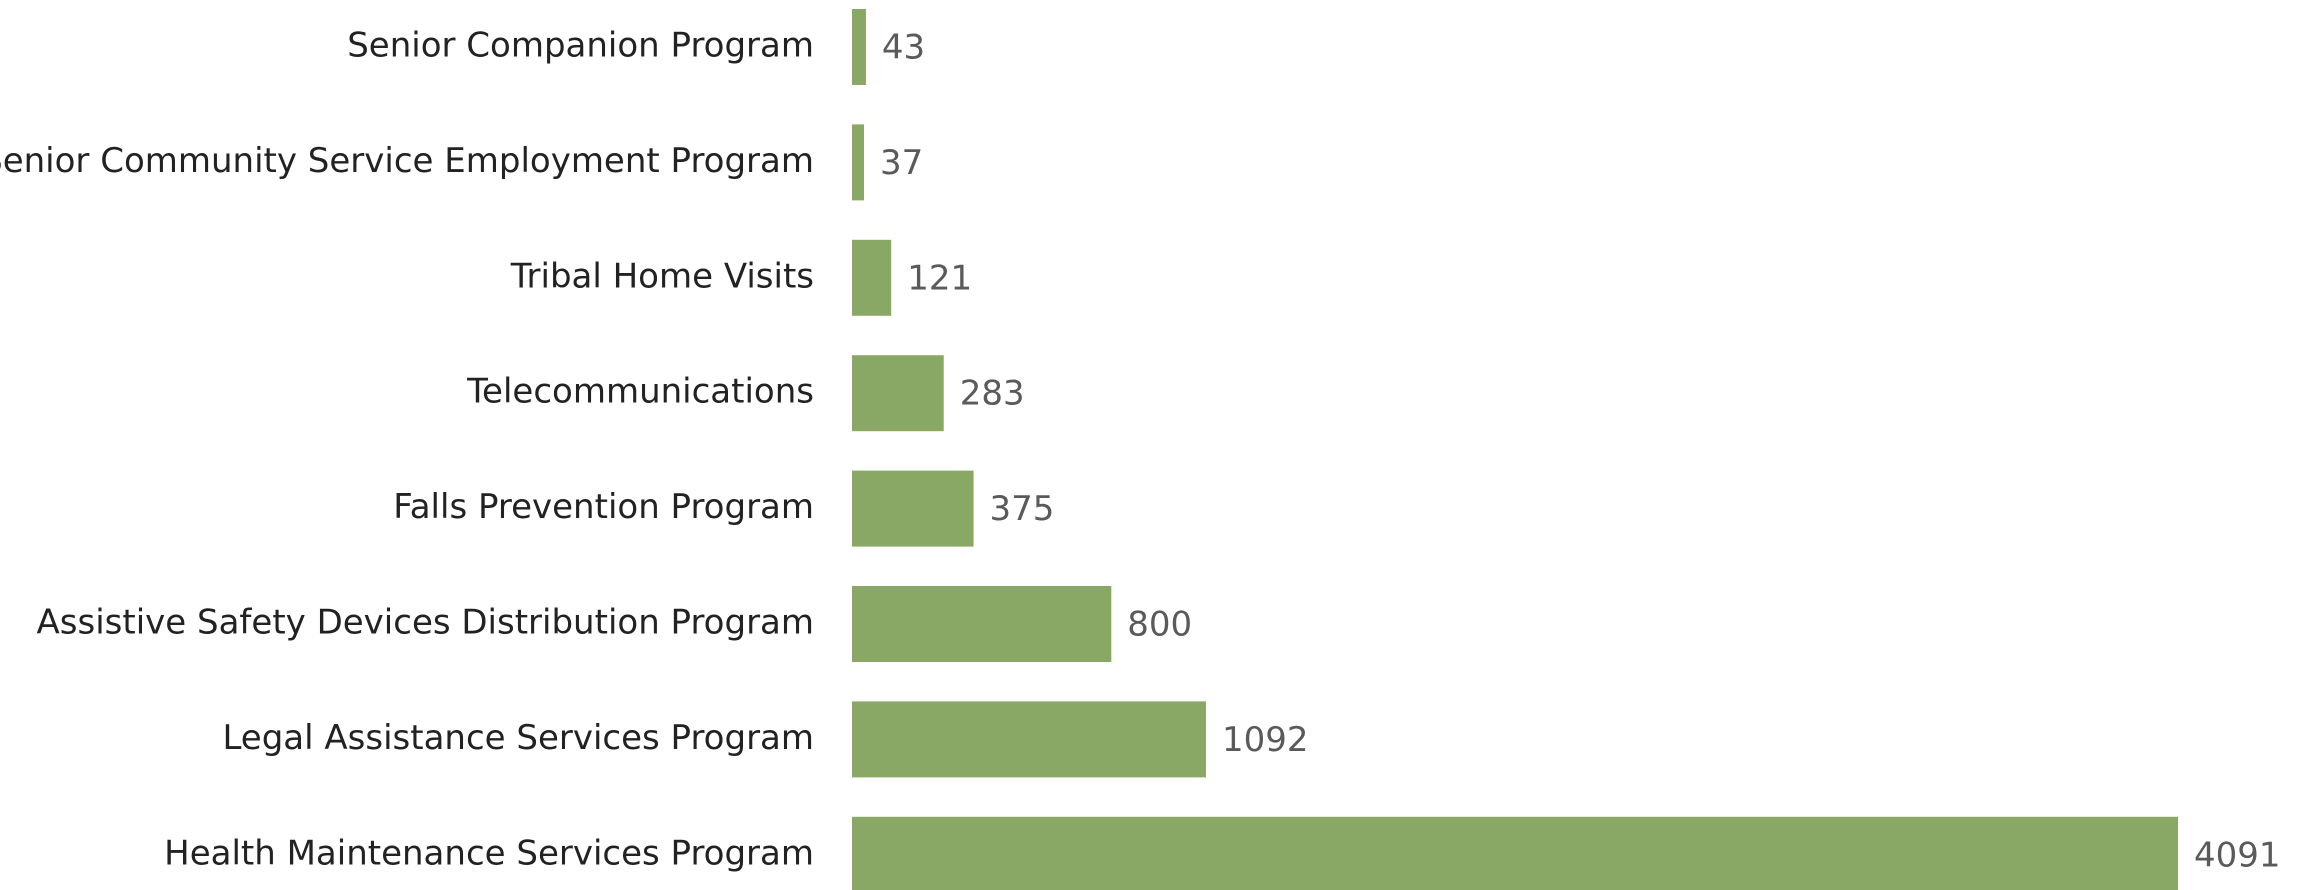  What do you see at coordinates (901, 163) in the screenshot?
I see `value-label: 37` at bounding box center [901, 163].